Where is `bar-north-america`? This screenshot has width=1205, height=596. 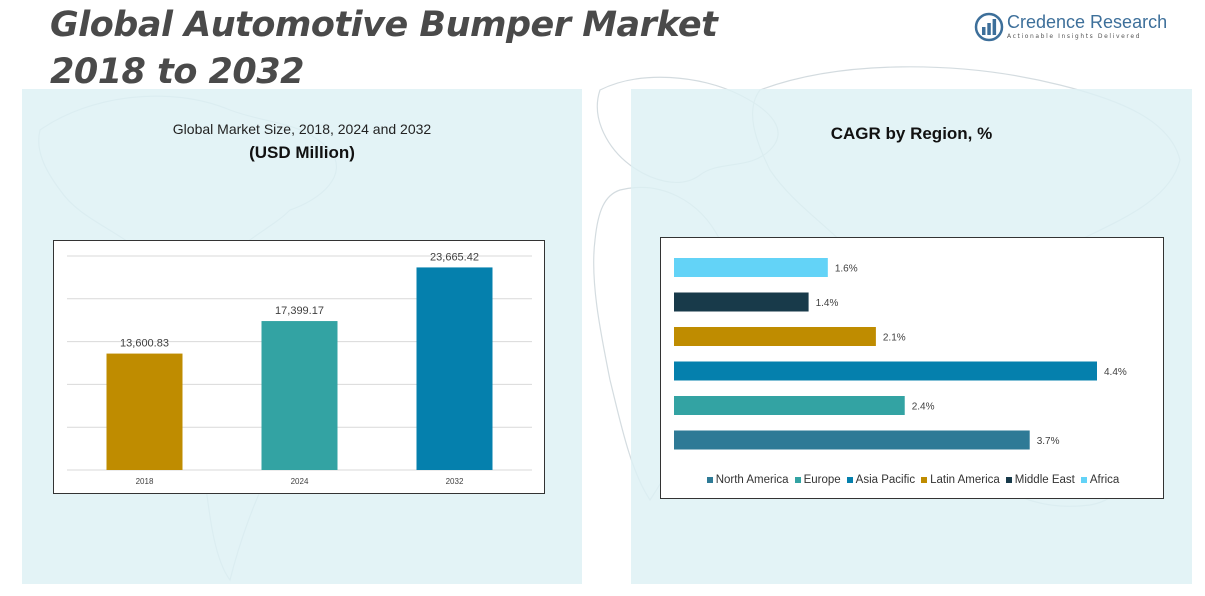
bar-north-america is located at coordinates (852, 440).